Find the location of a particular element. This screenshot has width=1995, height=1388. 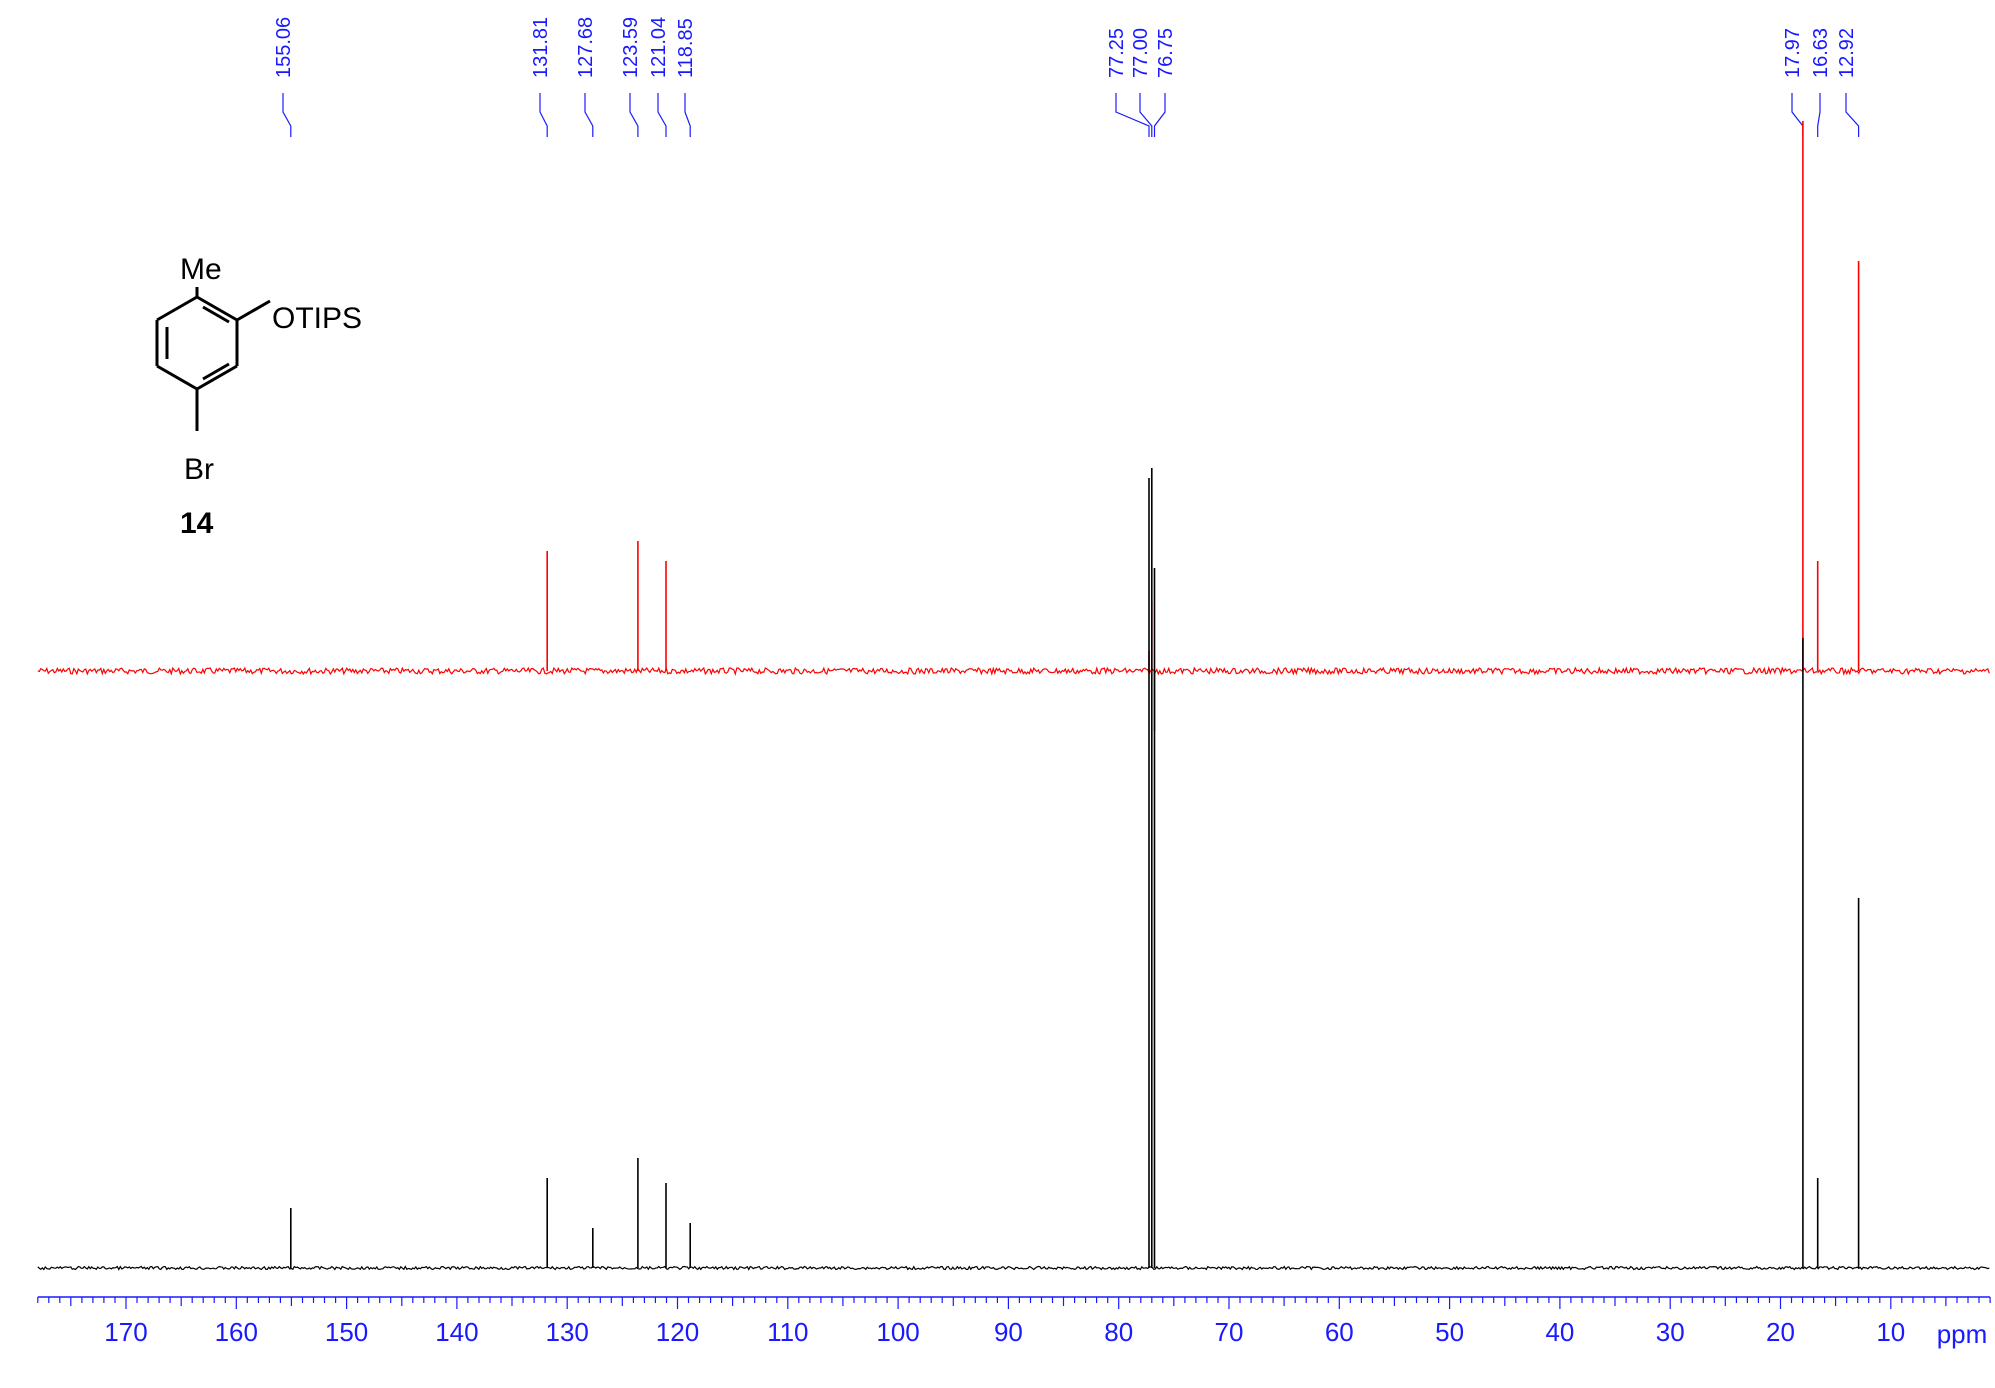

methyl-label: Me is located at coordinates (201, 269).